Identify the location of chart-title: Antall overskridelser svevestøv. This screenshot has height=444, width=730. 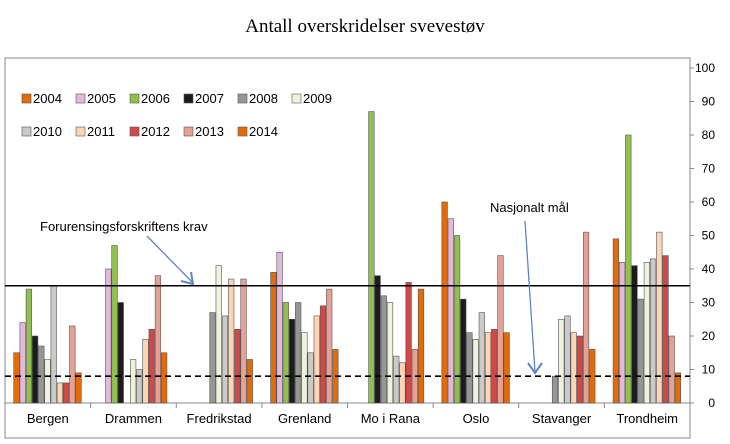
(365, 26).